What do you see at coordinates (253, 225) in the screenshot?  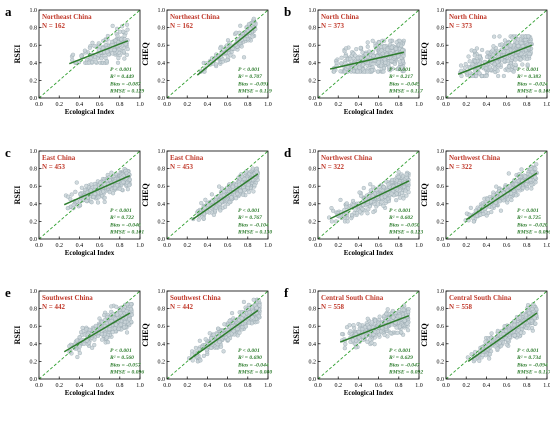 I see `stat-bias: Bias = -0.104` at bounding box center [253, 225].